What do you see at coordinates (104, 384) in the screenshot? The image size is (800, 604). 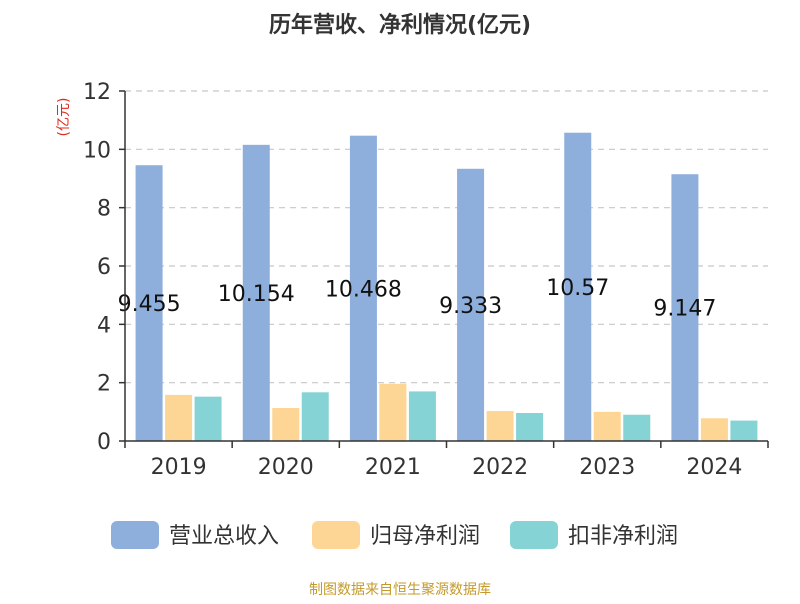 I see `y-tick-label: 2` at bounding box center [104, 384].